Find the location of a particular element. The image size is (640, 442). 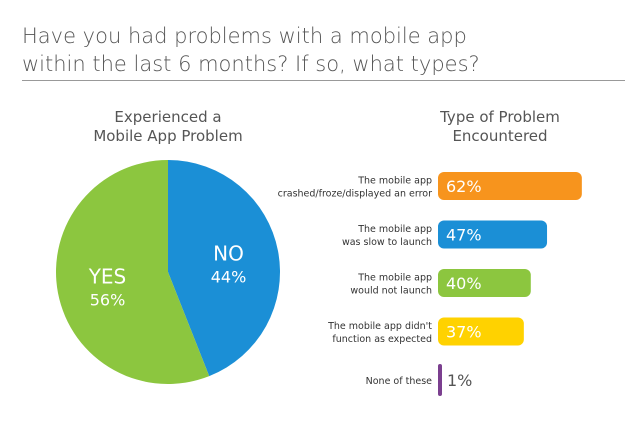

bar-category-label: would not launch is located at coordinates (391, 291).